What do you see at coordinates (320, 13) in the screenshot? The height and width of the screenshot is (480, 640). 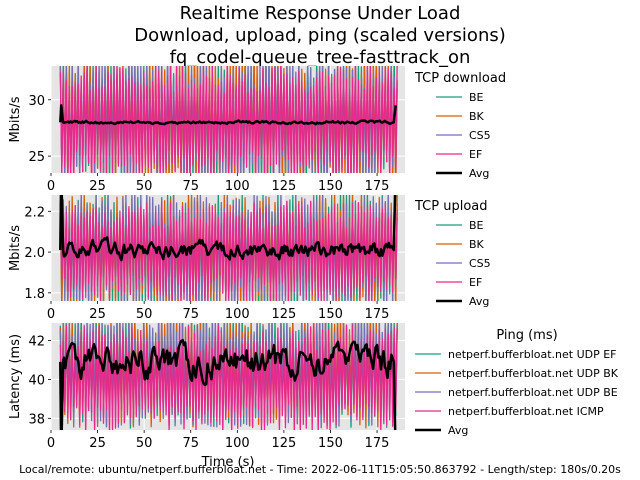 I see `chart-title-line-1: Realtime Response Under Load` at bounding box center [320, 13].